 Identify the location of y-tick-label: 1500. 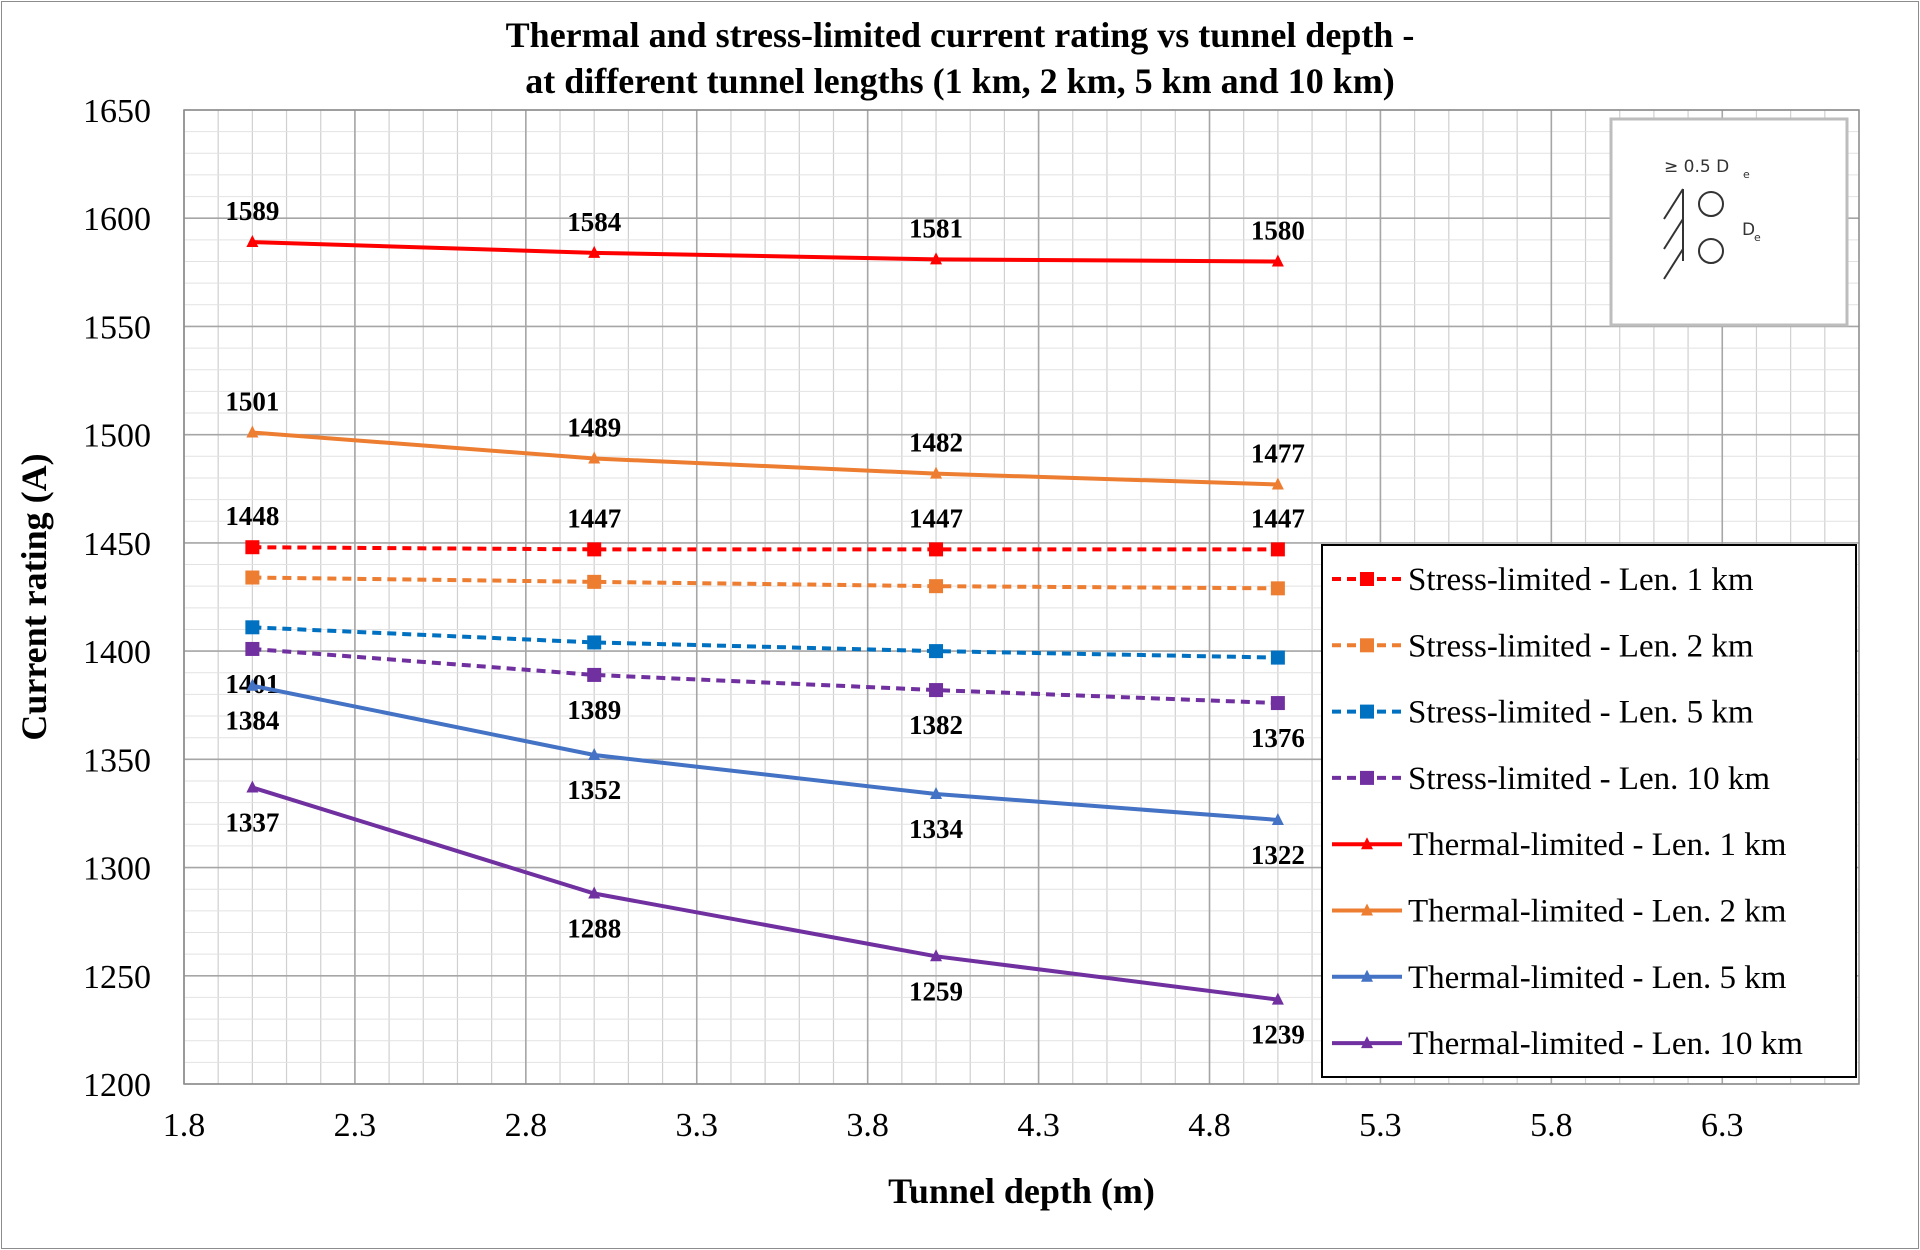
(117, 436).